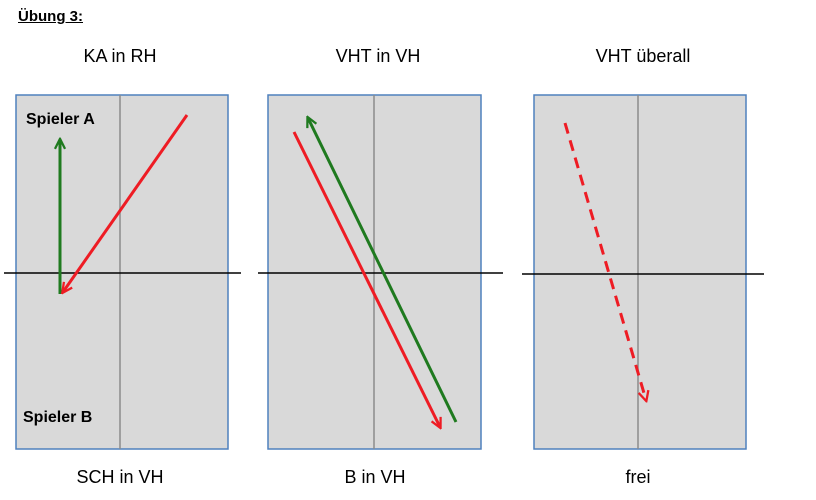 This screenshot has width=816, height=500. I want to click on player-a-label: Spieler A, so click(60, 119).